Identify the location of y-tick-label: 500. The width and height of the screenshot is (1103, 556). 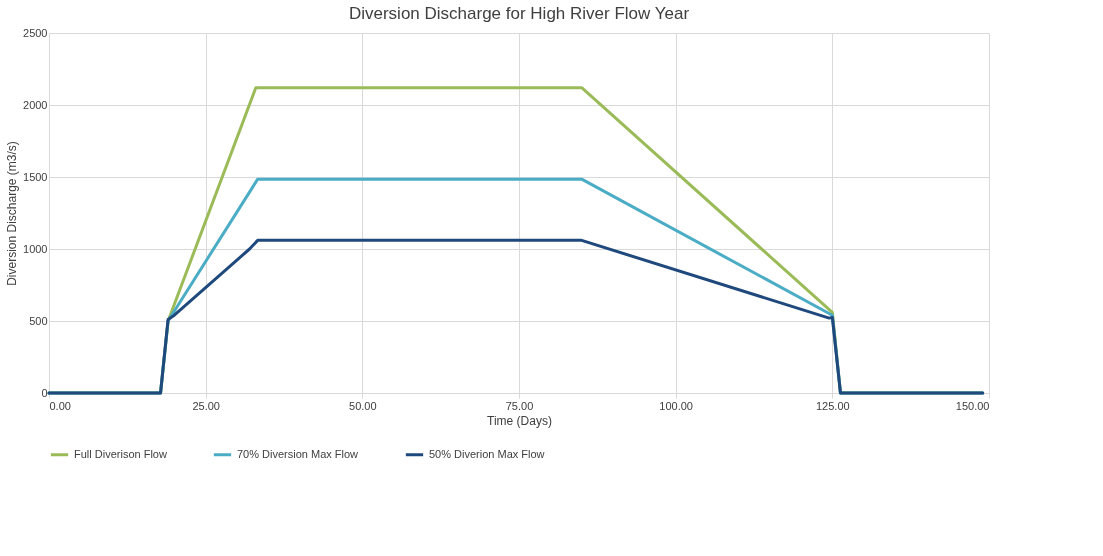
(38, 320).